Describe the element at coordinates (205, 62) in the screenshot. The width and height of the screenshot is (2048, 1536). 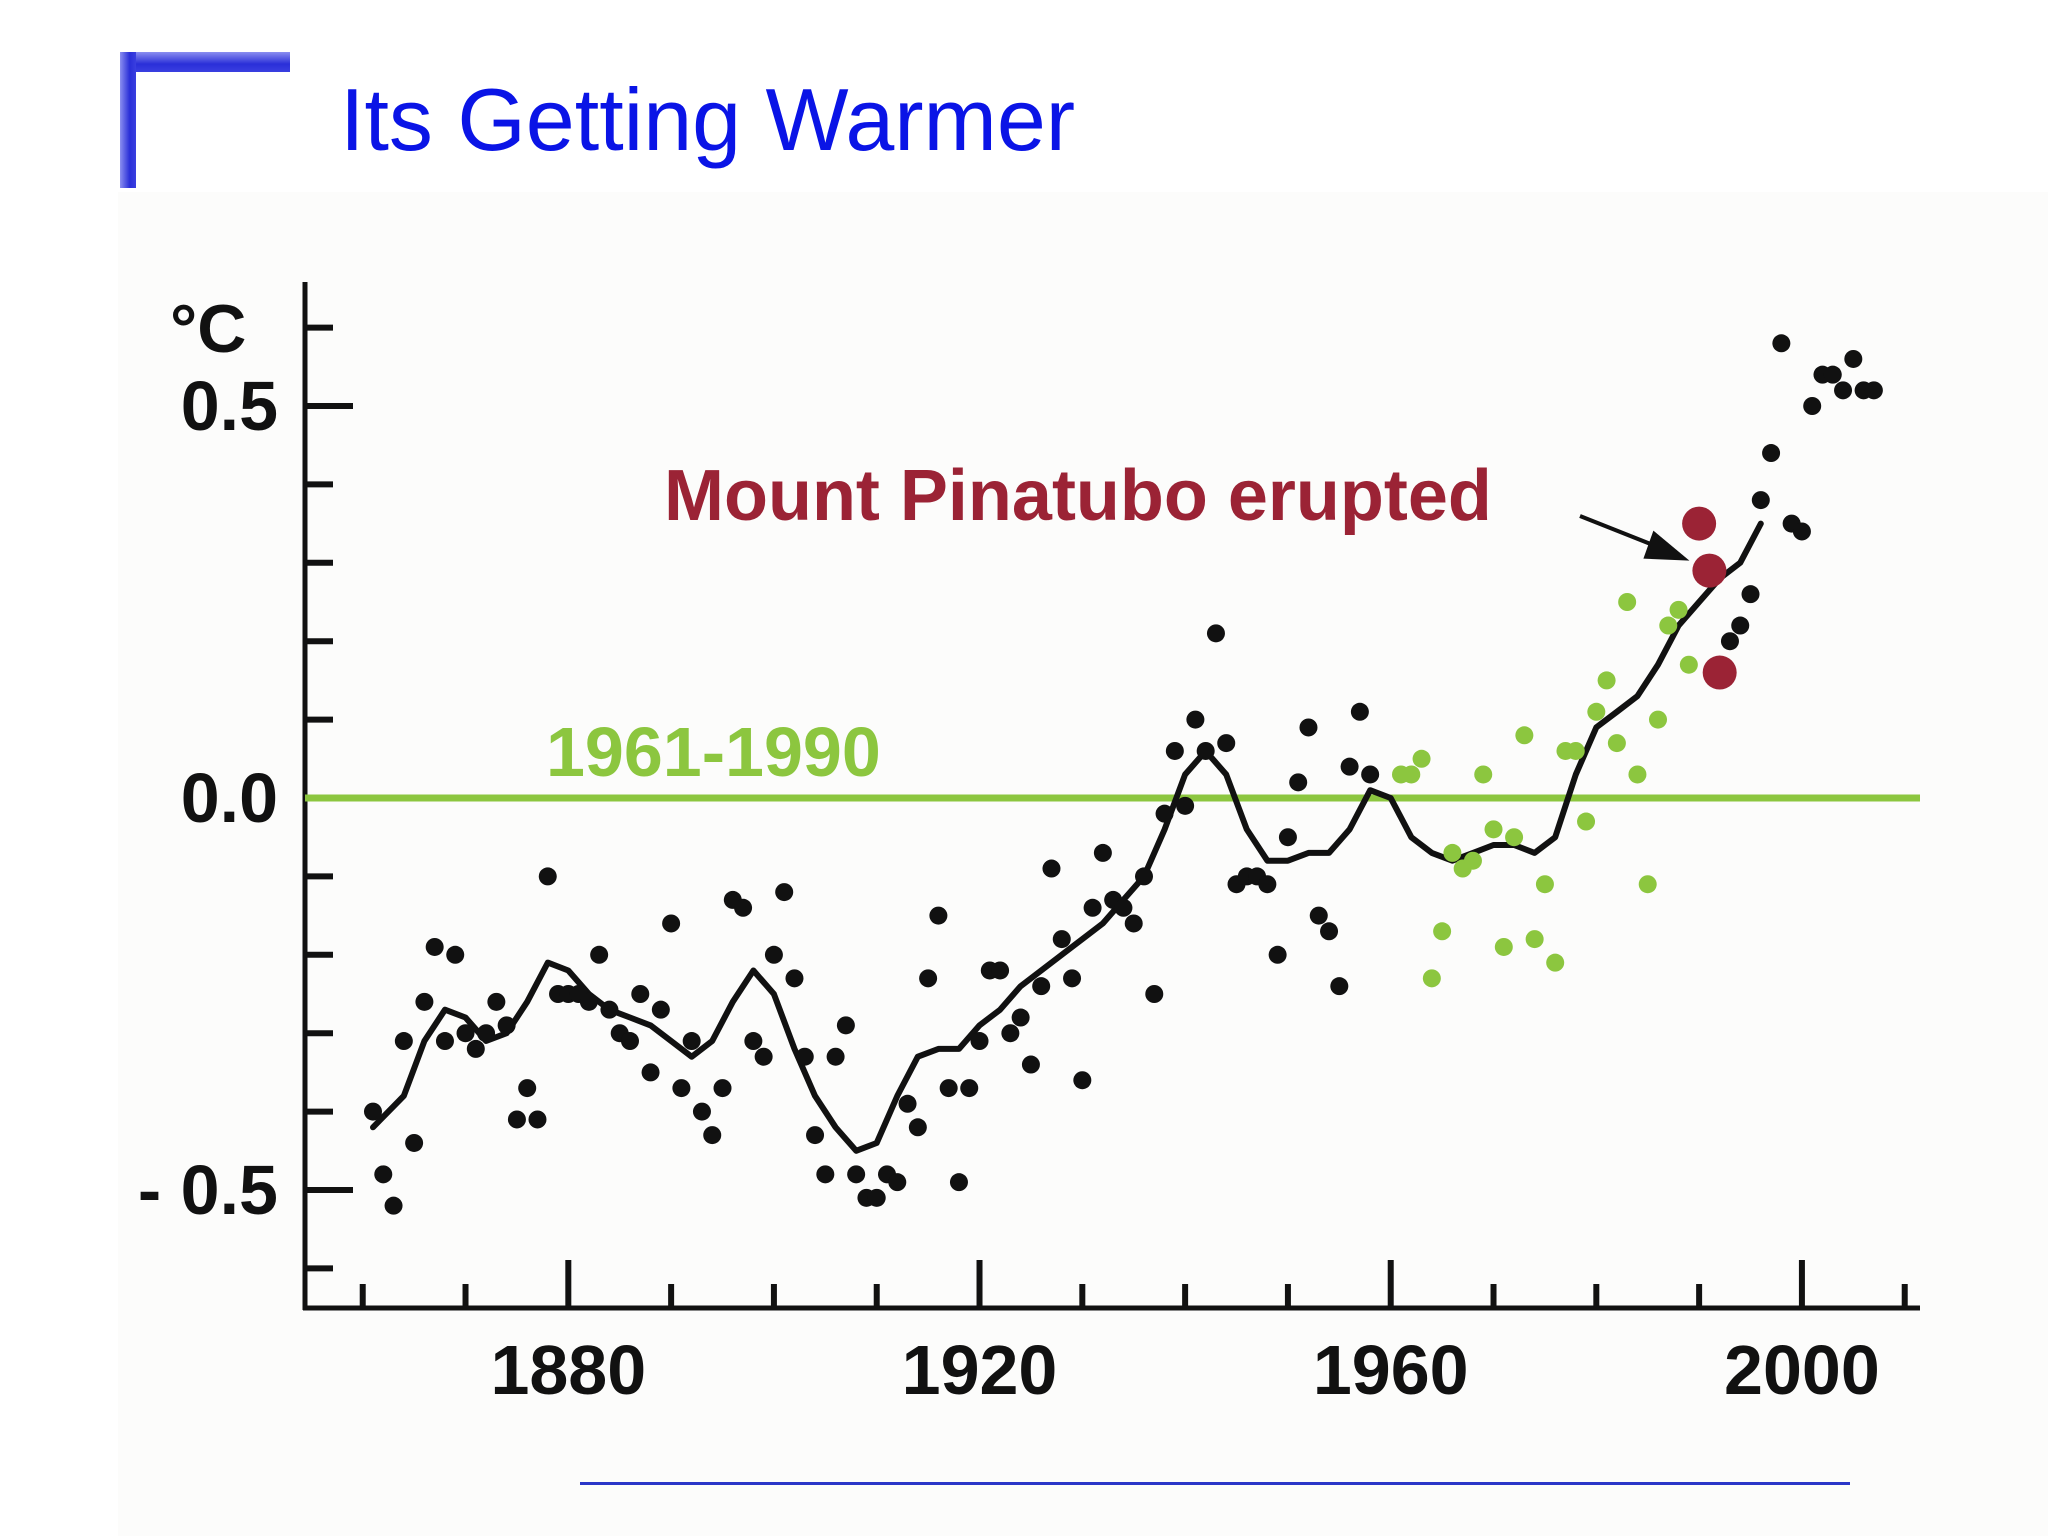
I see `title-corner-bar-horizontal` at that location.